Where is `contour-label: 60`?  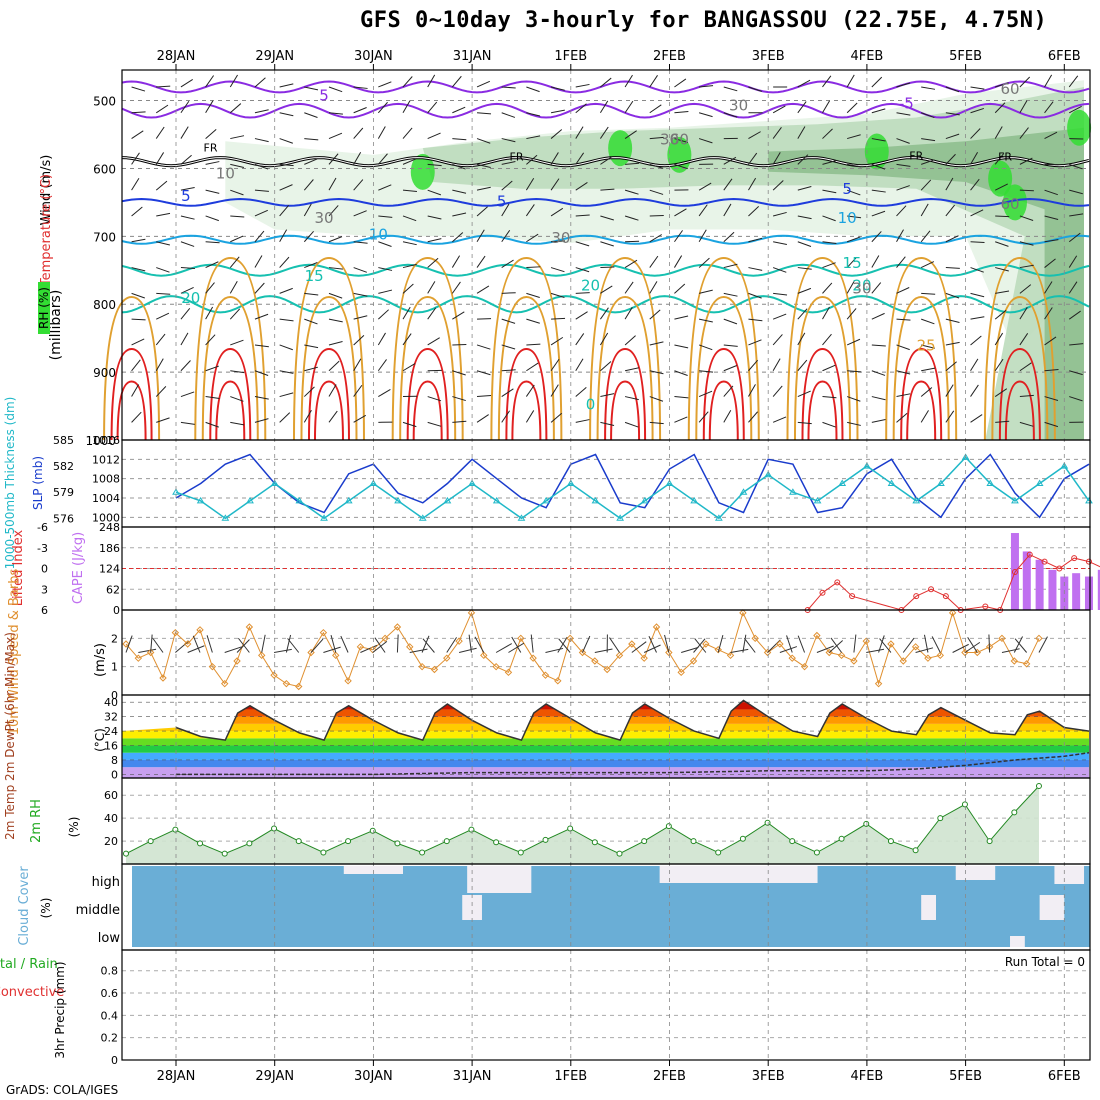
contour-label: 60 is located at coordinates (679, 140).